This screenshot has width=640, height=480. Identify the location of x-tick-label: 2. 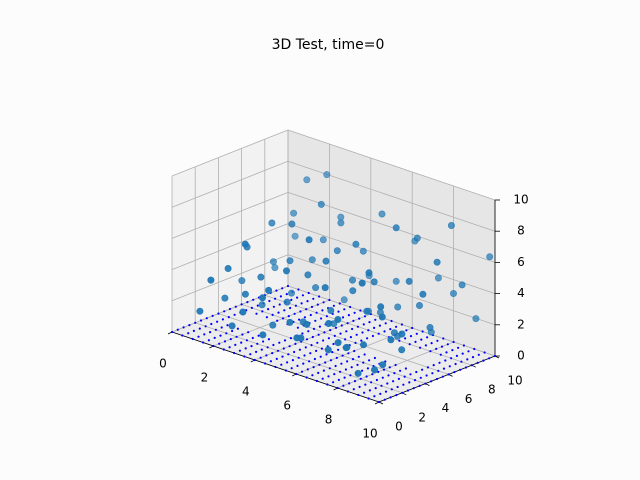
(205, 378).